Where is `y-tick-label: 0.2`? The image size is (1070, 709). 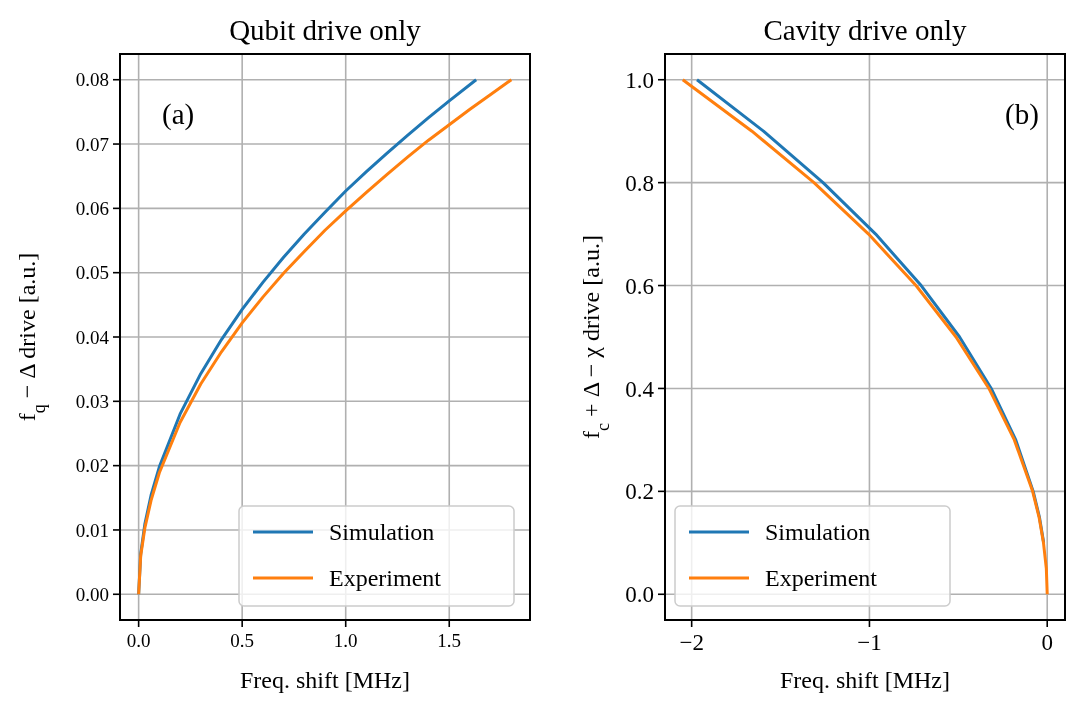 y-tick-label: 0.2 is located at coordinates (639, 492).